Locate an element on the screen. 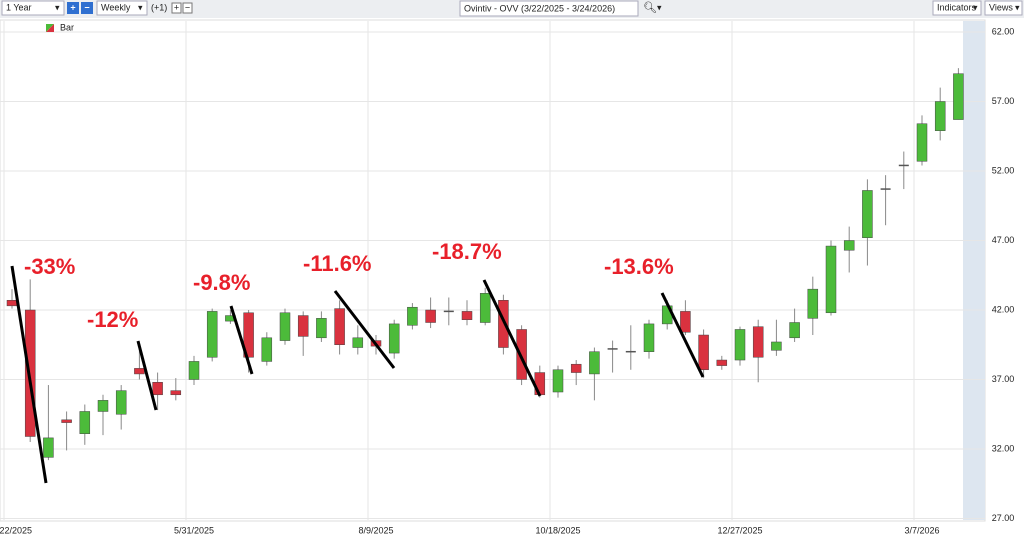 The image size is (1024, 544). interval-select is located at coordinates (122, 8).